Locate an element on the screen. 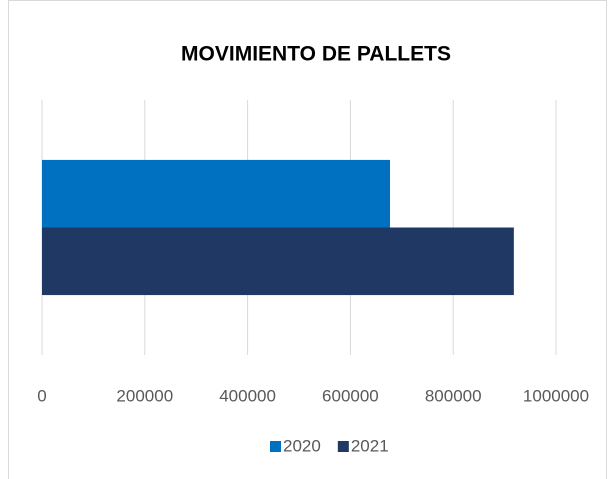  x-tick-label: 600000 is located at coordinates (350, 395).